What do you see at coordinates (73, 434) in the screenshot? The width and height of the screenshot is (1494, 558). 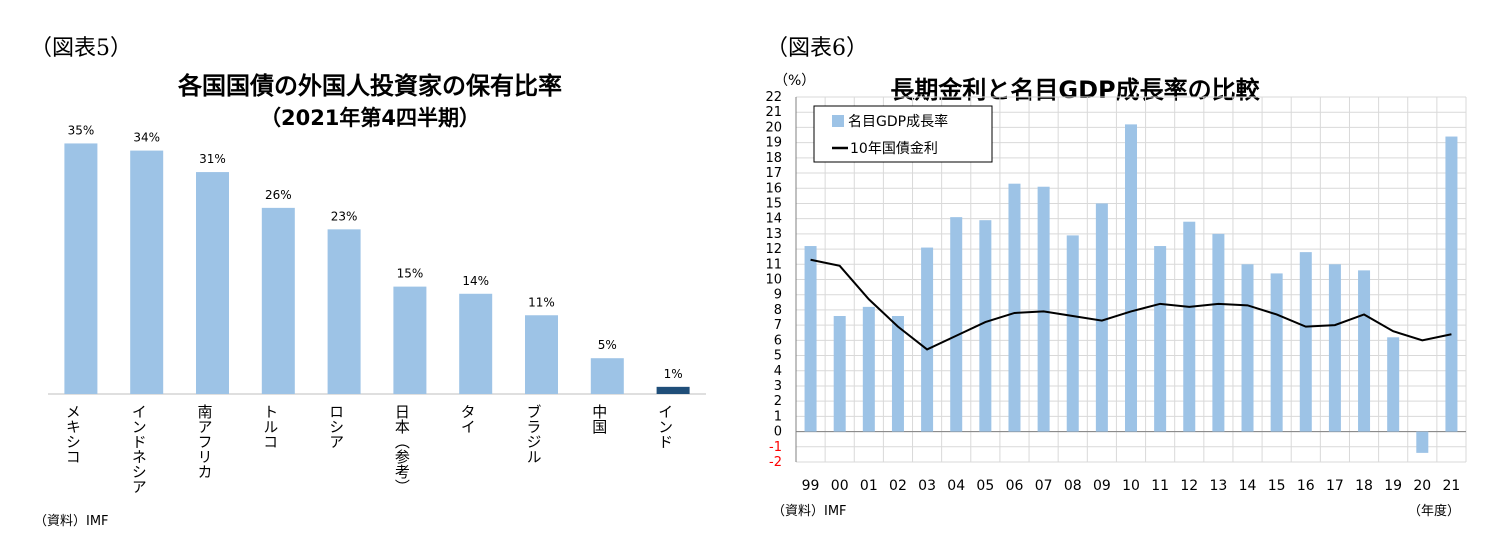 I see `category-label-0: メキシコ` at bounding box center [73, 434].